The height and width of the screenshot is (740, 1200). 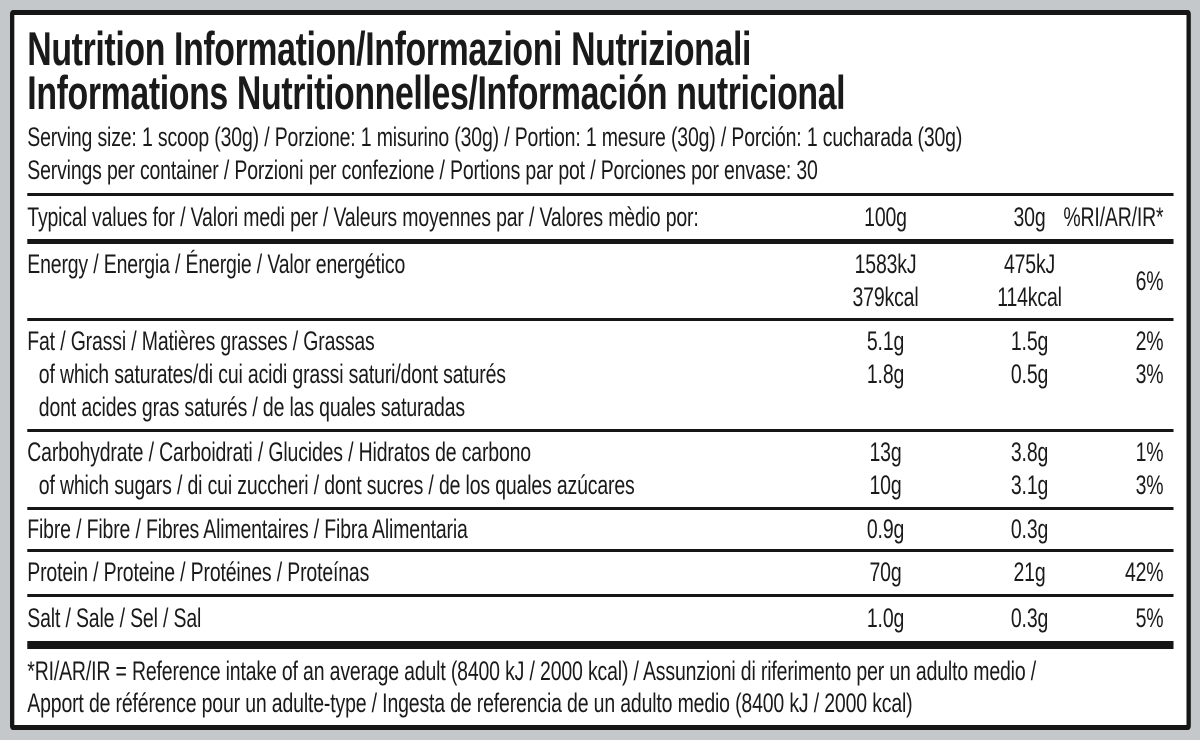 I want to click on energy-per30-kj: 475kJ, so click(x=1029, y=264).